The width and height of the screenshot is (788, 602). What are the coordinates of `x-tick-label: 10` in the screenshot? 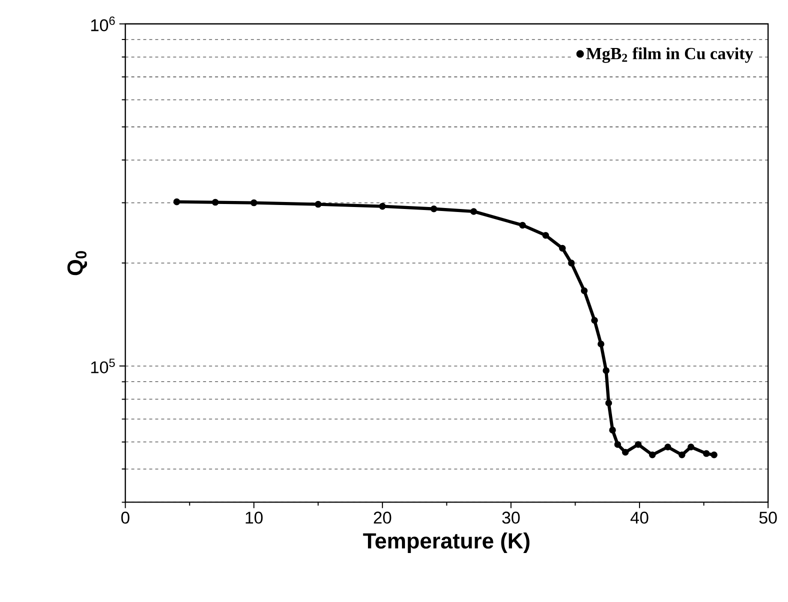 It's located at (254, 518).